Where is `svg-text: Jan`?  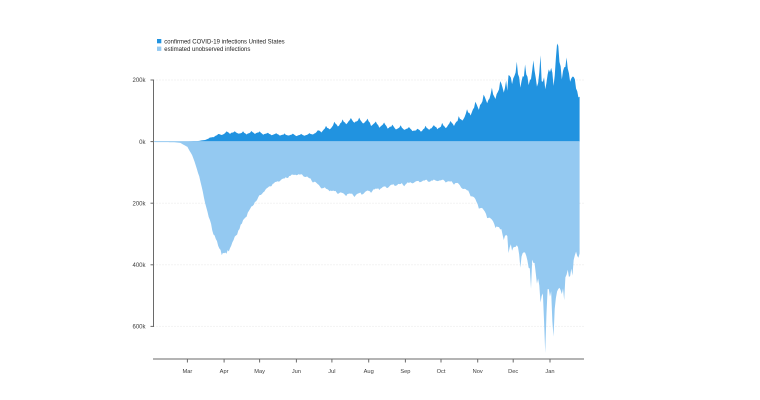
svg-text: Jan is located at coordinates (549, 372).